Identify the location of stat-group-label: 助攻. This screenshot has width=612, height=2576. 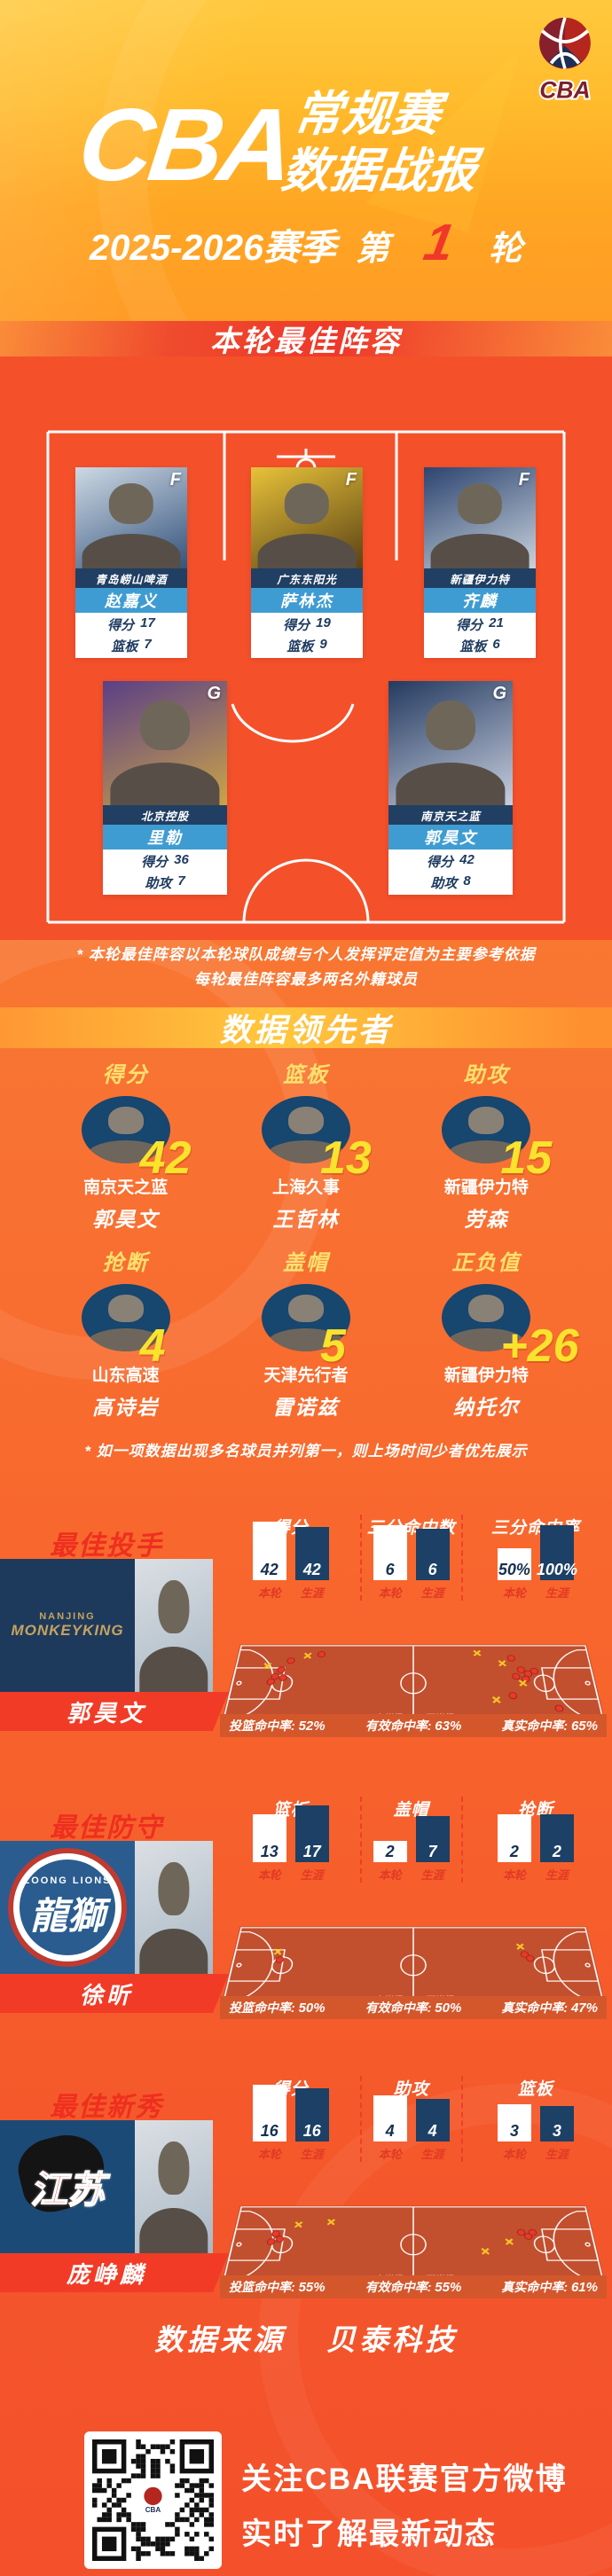
(411, 2089).